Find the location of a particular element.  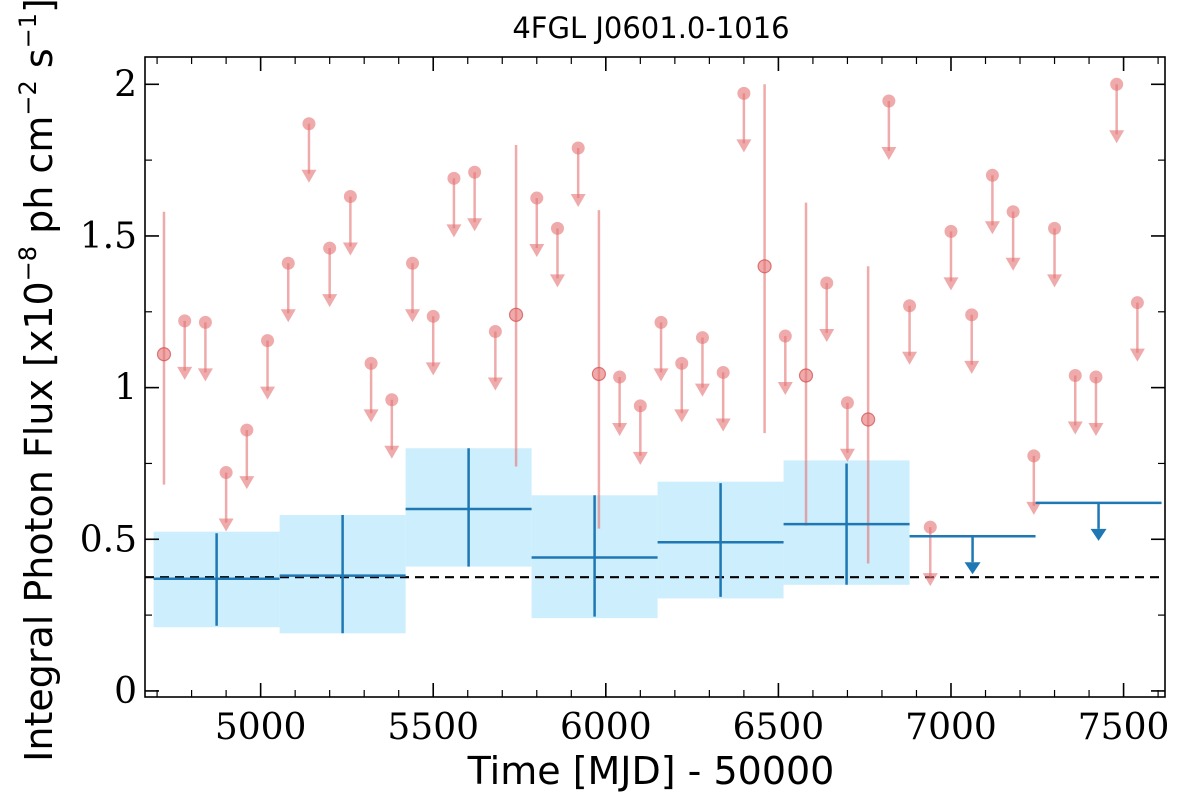

x-axis-label: Time [MJD] - 50000 is located at coordinates (651, 771).